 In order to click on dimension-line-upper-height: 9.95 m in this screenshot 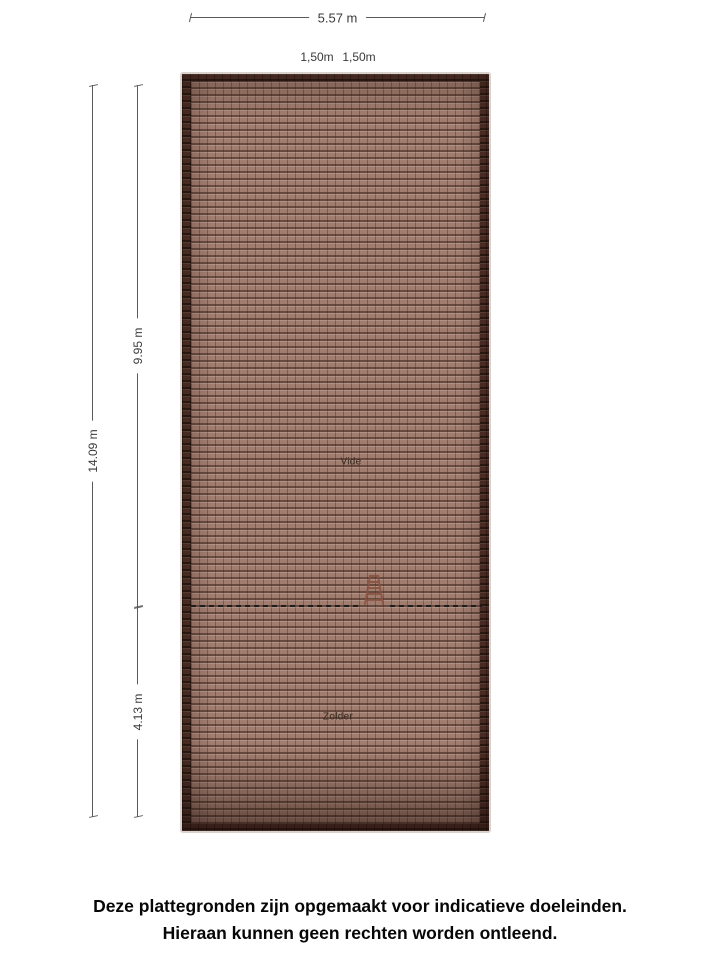, I will do `click(138, 346)`.